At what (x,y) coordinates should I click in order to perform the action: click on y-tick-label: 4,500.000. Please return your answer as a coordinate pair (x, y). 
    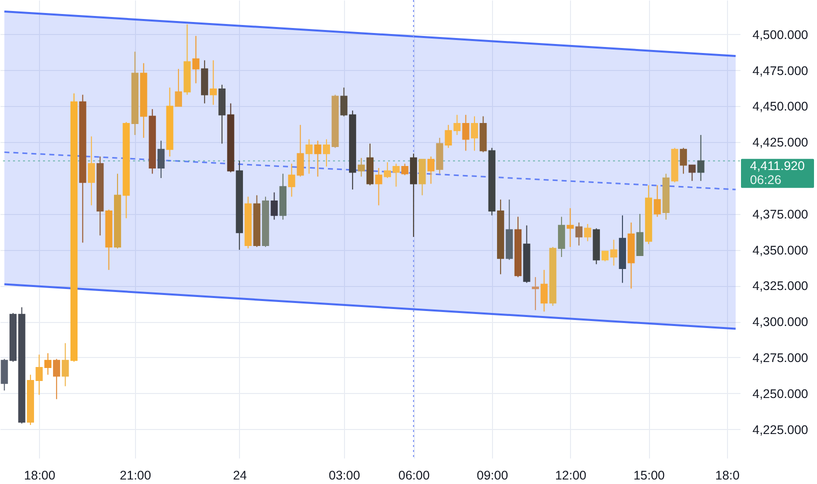
    Looking at the image, I should click on (780, 35).